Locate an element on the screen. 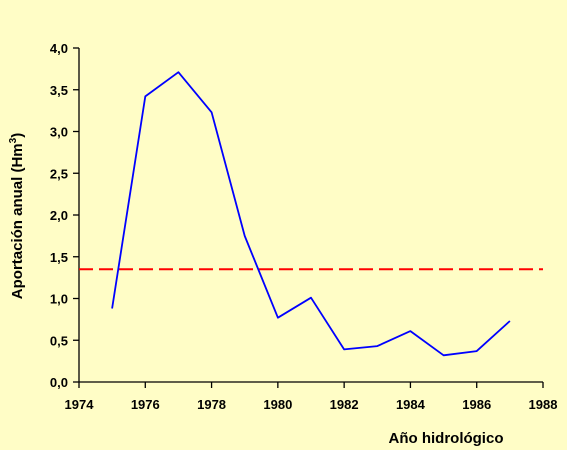  y-axis-label-main: Aportación anual (Hm is located at coordinates (17, 221).